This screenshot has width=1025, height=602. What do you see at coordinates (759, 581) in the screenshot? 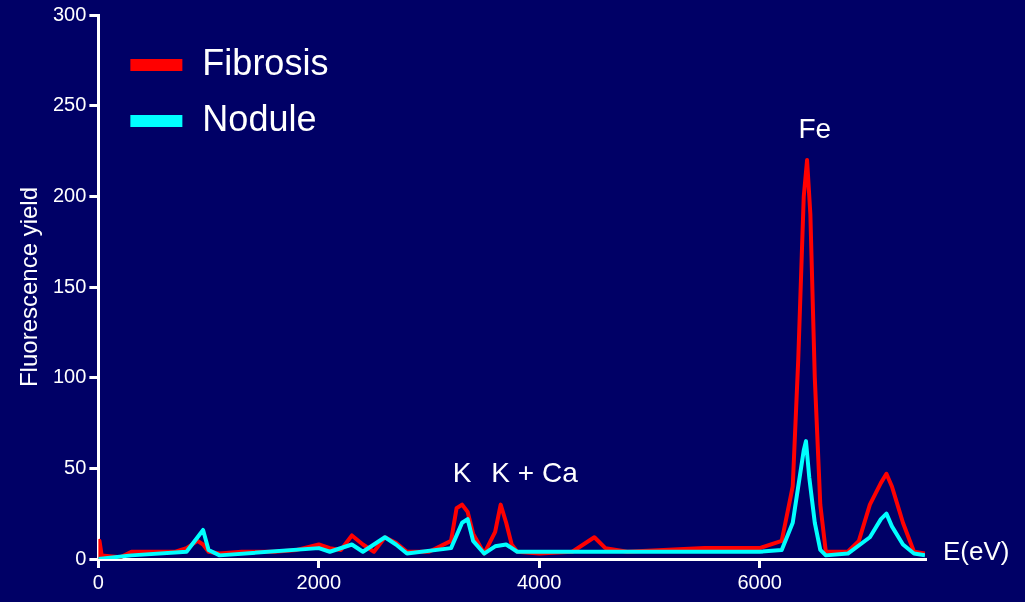
I see `x-tick-label: 6000` at bounding box center [759, 581].